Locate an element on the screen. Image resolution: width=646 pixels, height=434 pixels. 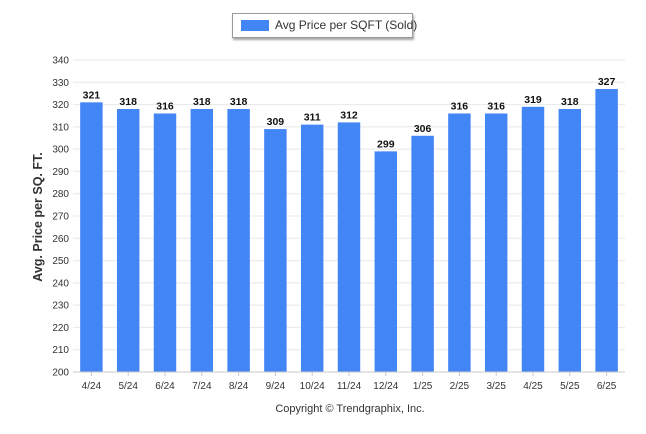
x-tick-label: 4/25 is located at coordinates (533, 386).